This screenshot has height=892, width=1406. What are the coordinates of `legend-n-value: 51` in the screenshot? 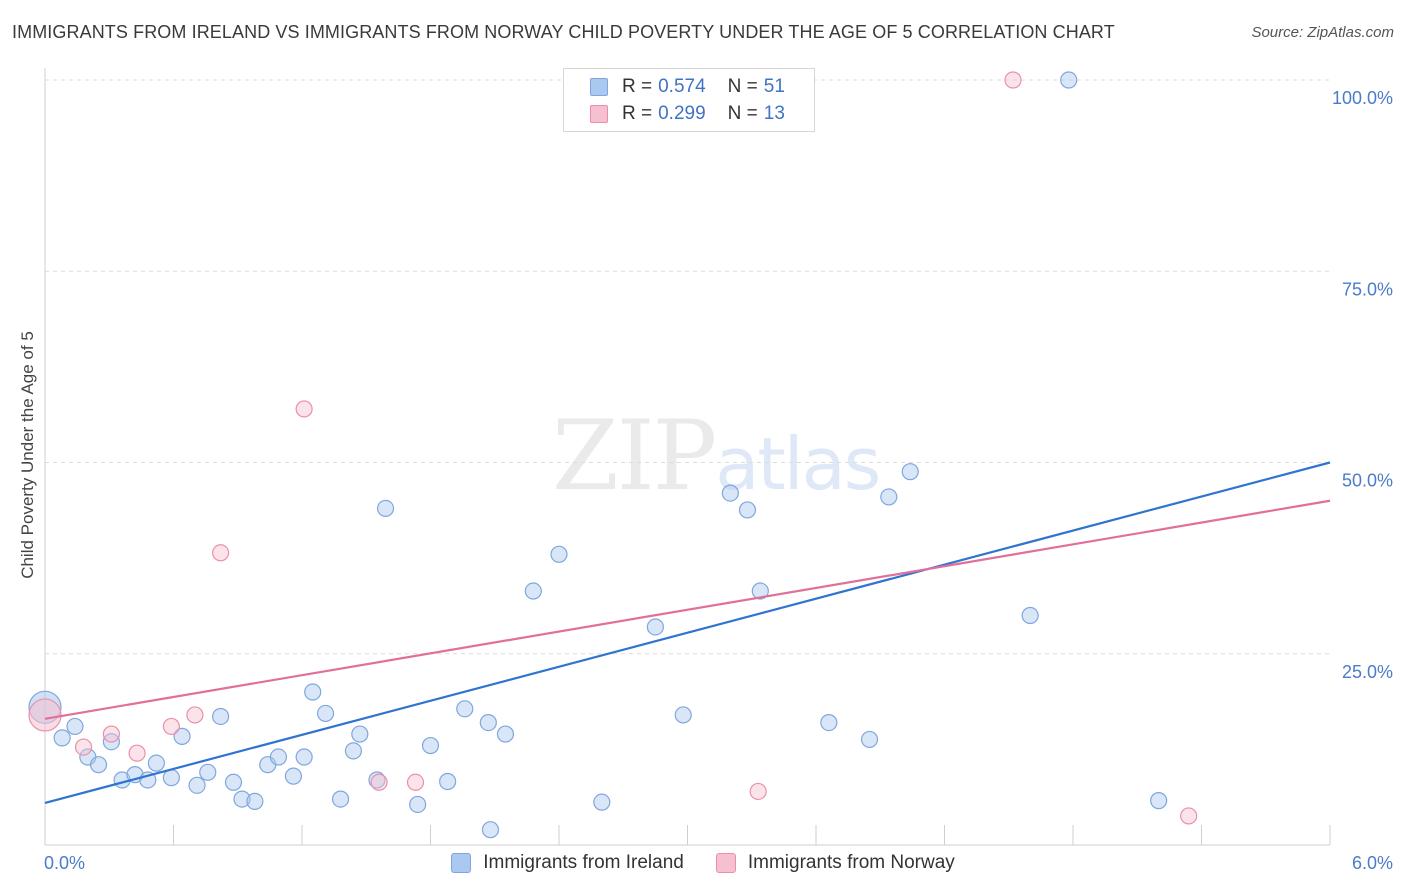 It's located at (774, 86).